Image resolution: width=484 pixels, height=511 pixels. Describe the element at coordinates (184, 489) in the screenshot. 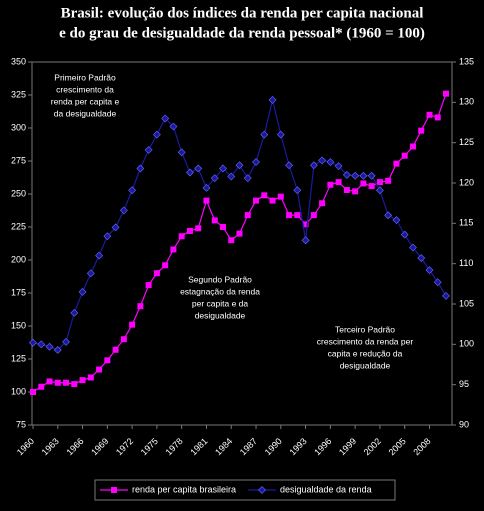

I see `legend-label: renda per capita brasileira` at that location.